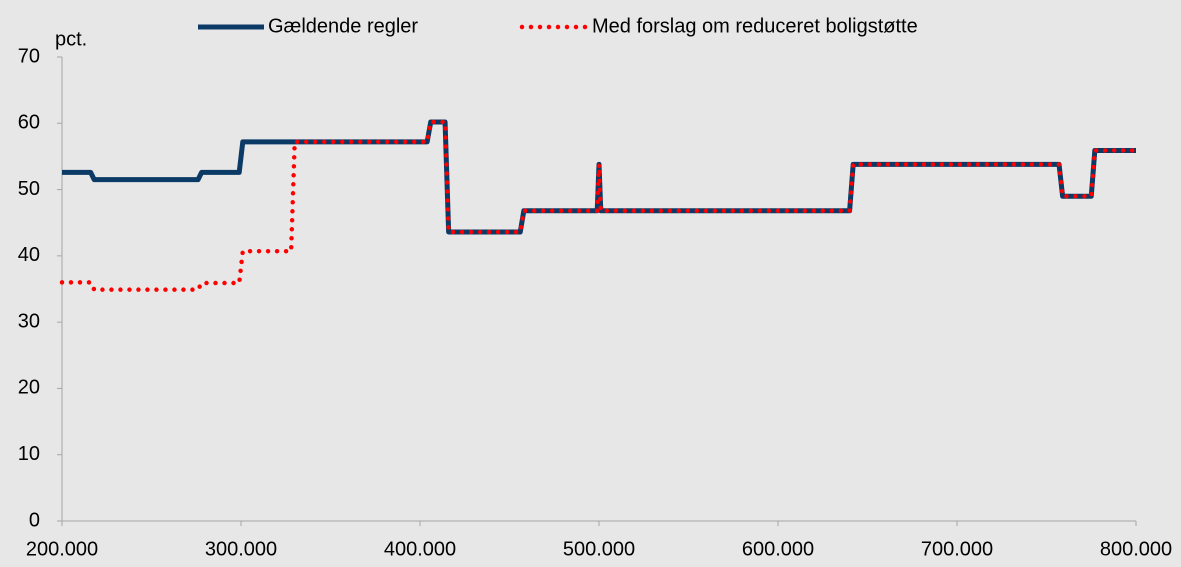  What do you see at coordinates (241, 549) in the screenshot?
I see `x-tick-label: 300.000` at bounding box center [241, 549].